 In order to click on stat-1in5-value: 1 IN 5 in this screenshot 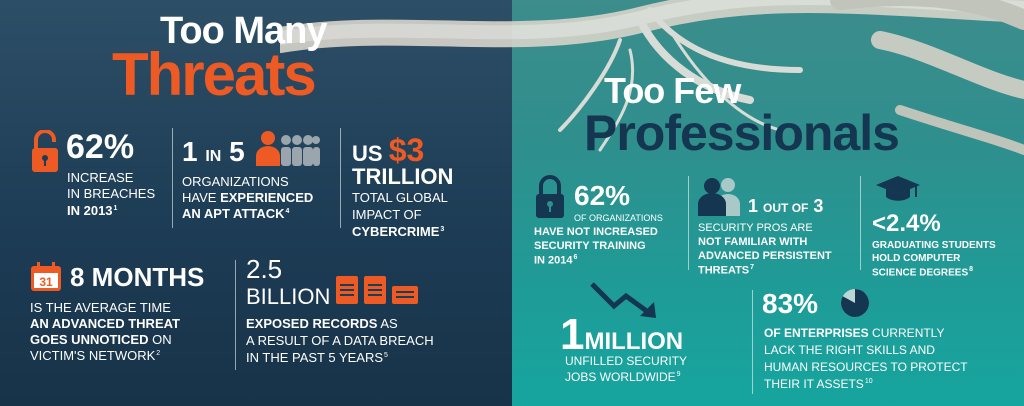, I will do `click(213, 151)`.